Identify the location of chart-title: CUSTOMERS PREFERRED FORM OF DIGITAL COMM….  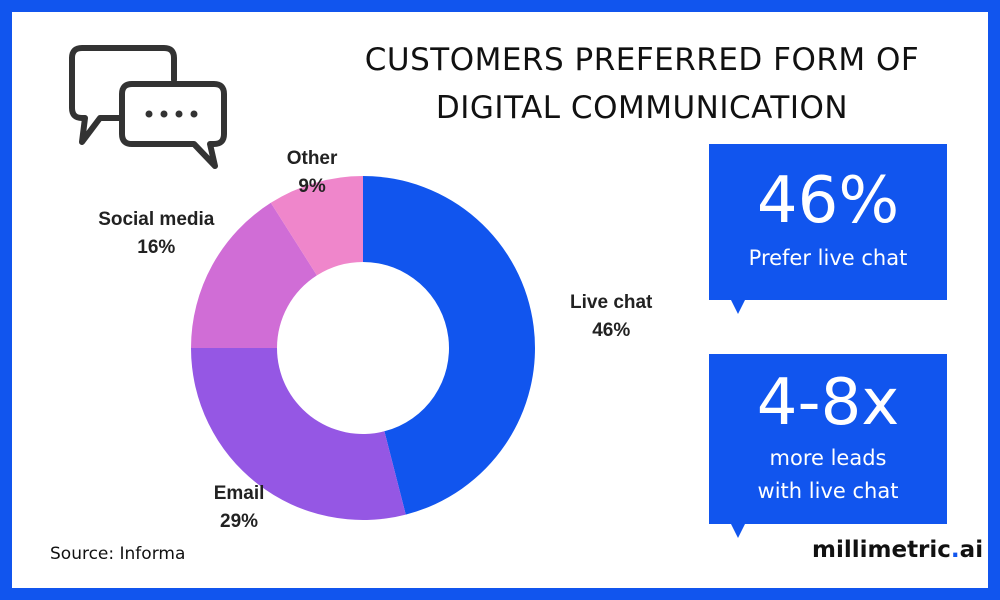
(642, 84).